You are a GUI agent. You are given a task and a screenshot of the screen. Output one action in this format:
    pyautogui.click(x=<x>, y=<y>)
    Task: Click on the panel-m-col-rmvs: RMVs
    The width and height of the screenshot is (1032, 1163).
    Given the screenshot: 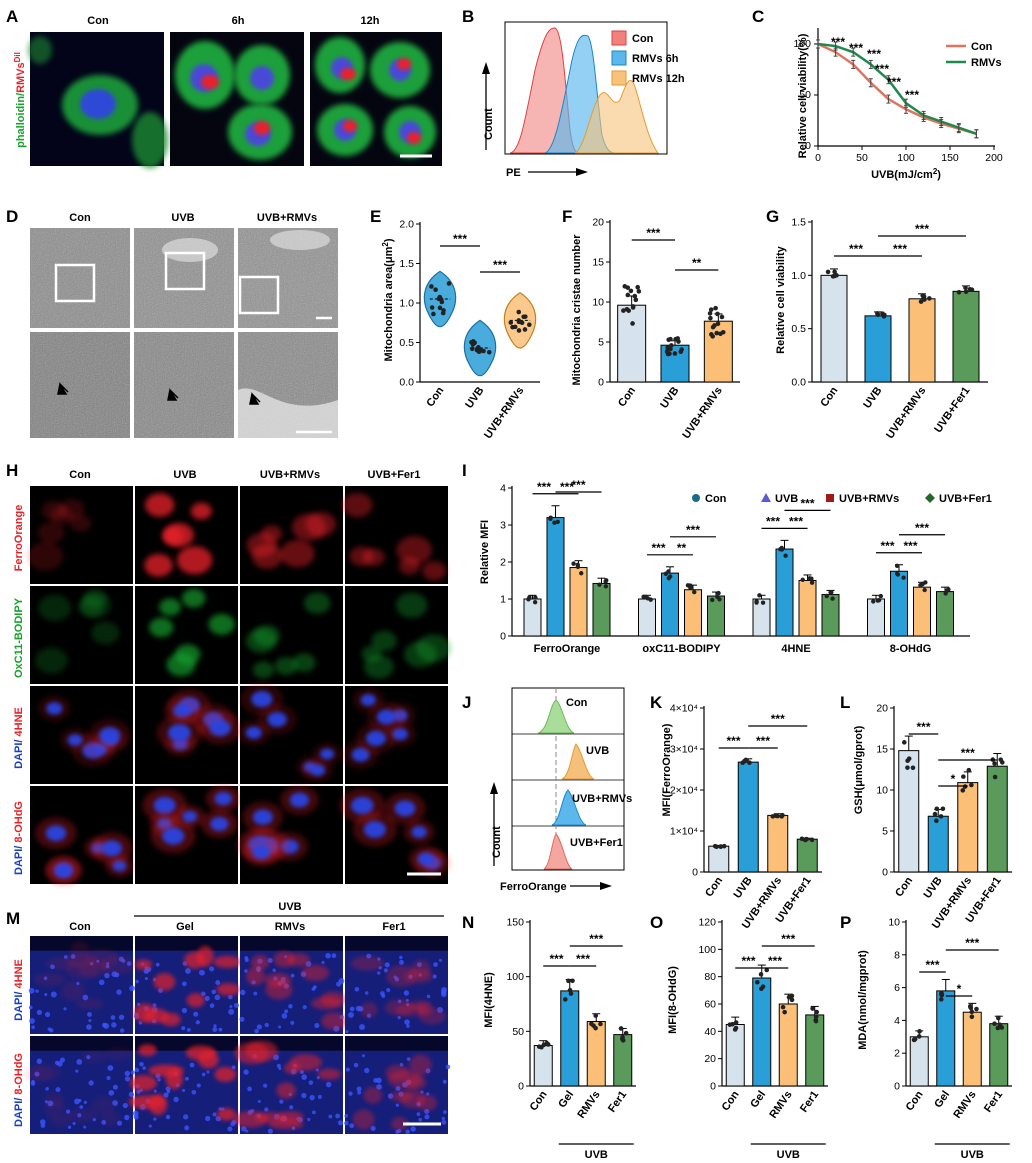 What is the action you would take?
    pyautogui.click(x=290, y=927)
    